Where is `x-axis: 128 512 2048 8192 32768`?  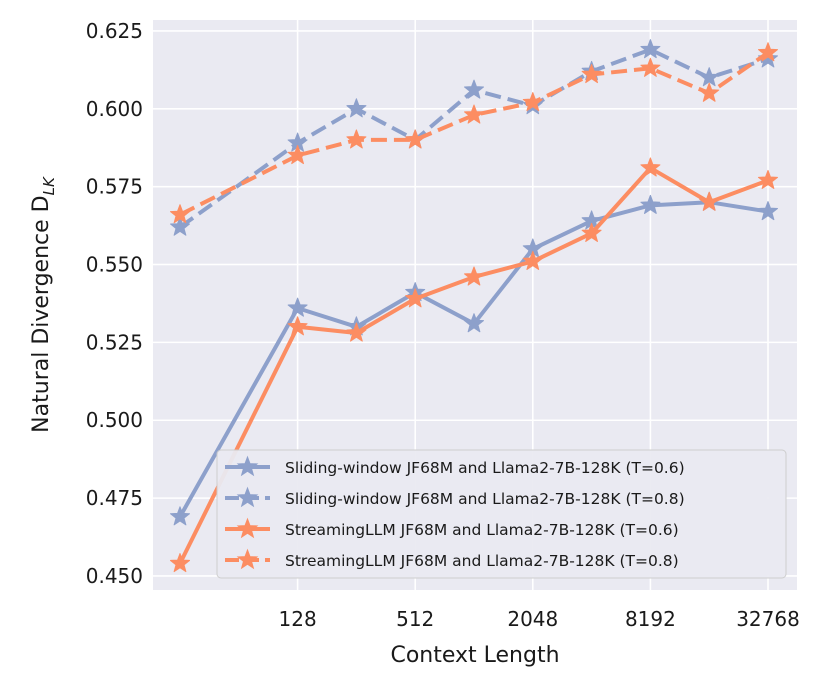 x-axis: 128 512 2048 8192 32768 is located at coordinates (539, 619).